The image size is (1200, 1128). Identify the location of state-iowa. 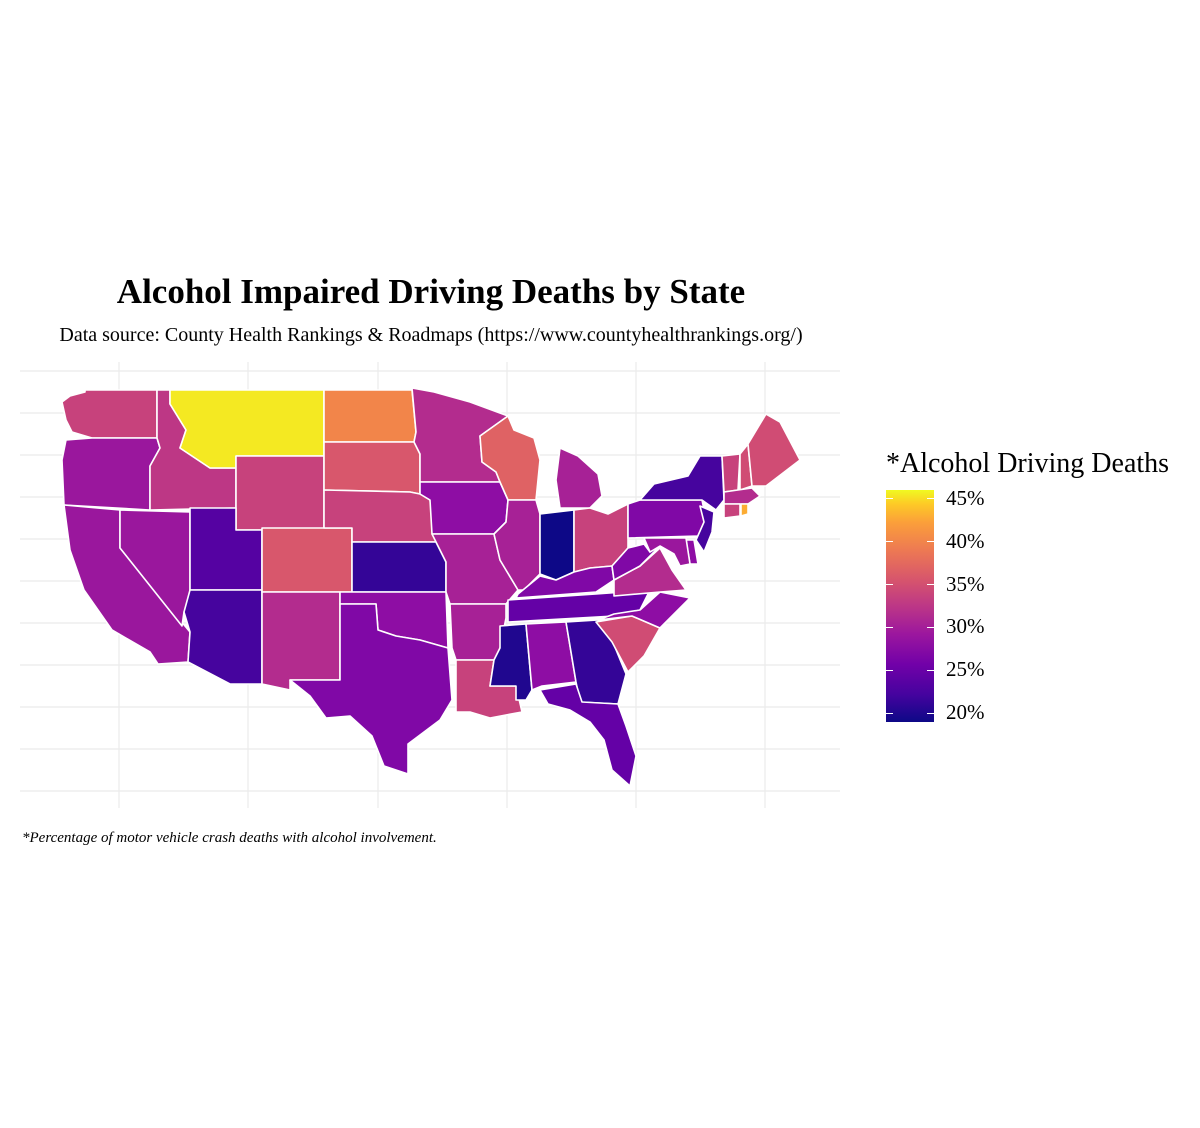
(464, 508).